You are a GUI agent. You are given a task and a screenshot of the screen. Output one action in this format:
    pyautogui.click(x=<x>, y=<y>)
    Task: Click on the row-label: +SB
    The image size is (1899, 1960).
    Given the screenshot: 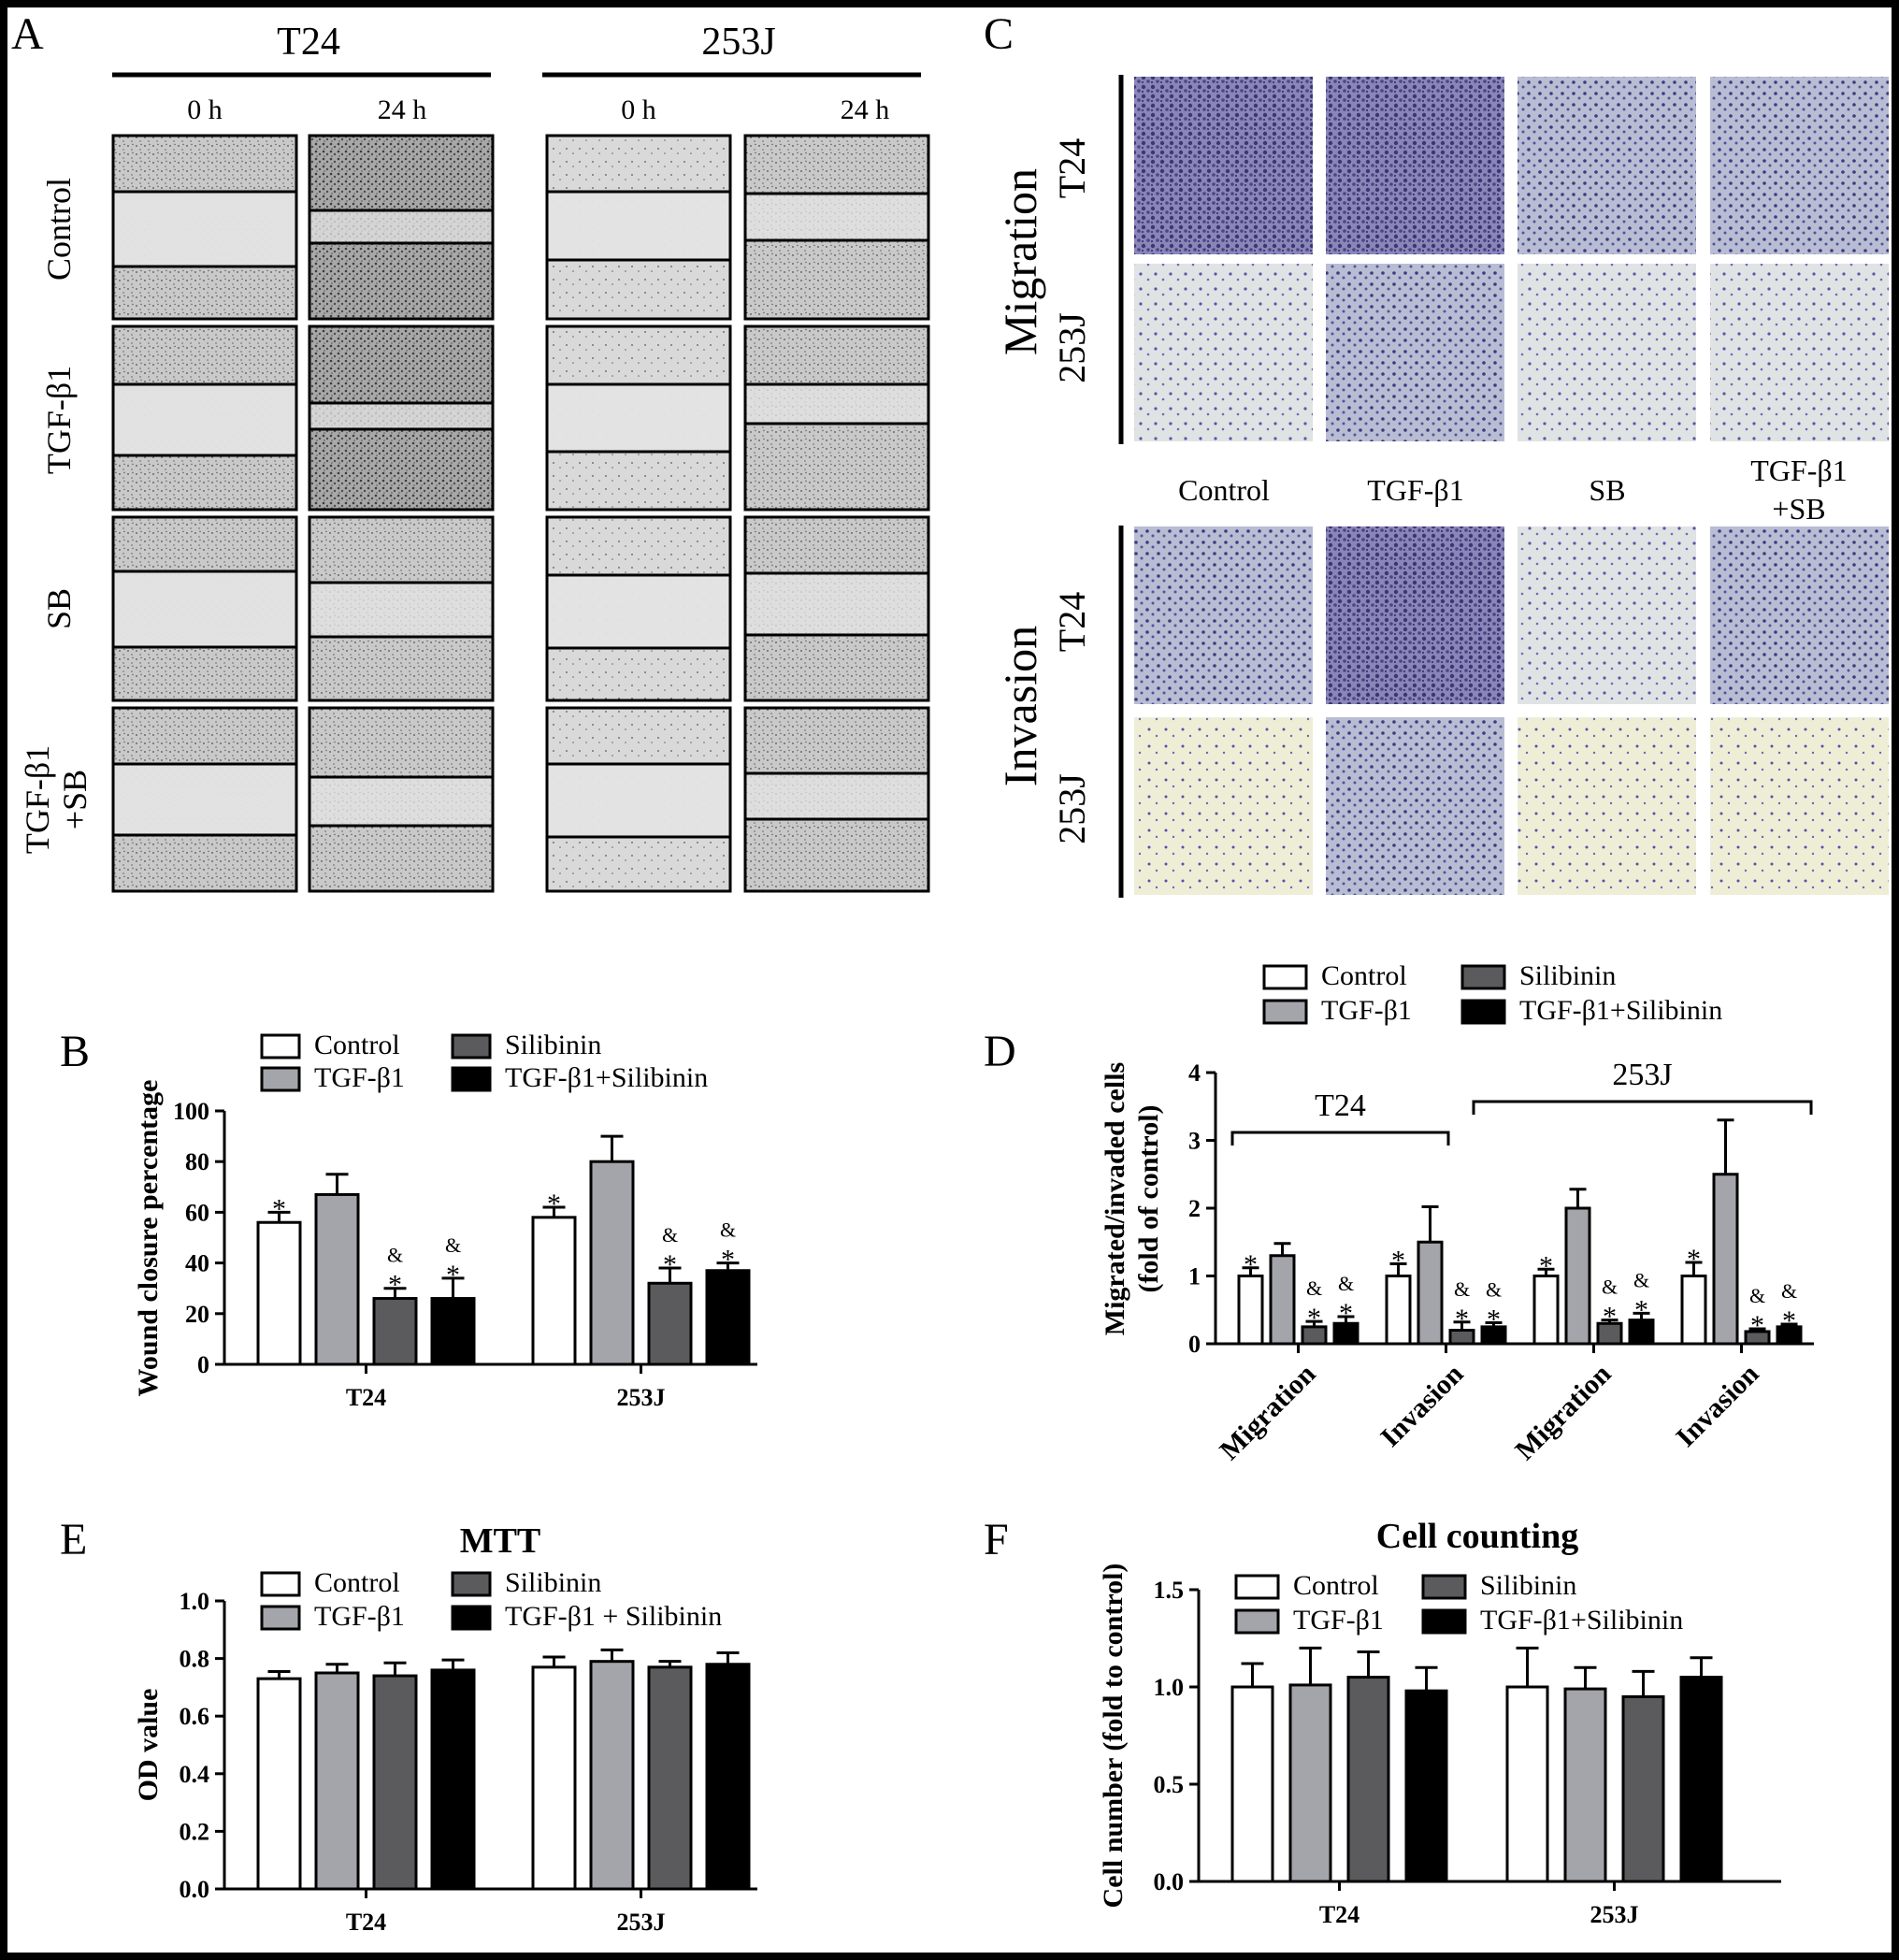 What is the action you would take?
    pyautogui.click(x=75, y=799)
    